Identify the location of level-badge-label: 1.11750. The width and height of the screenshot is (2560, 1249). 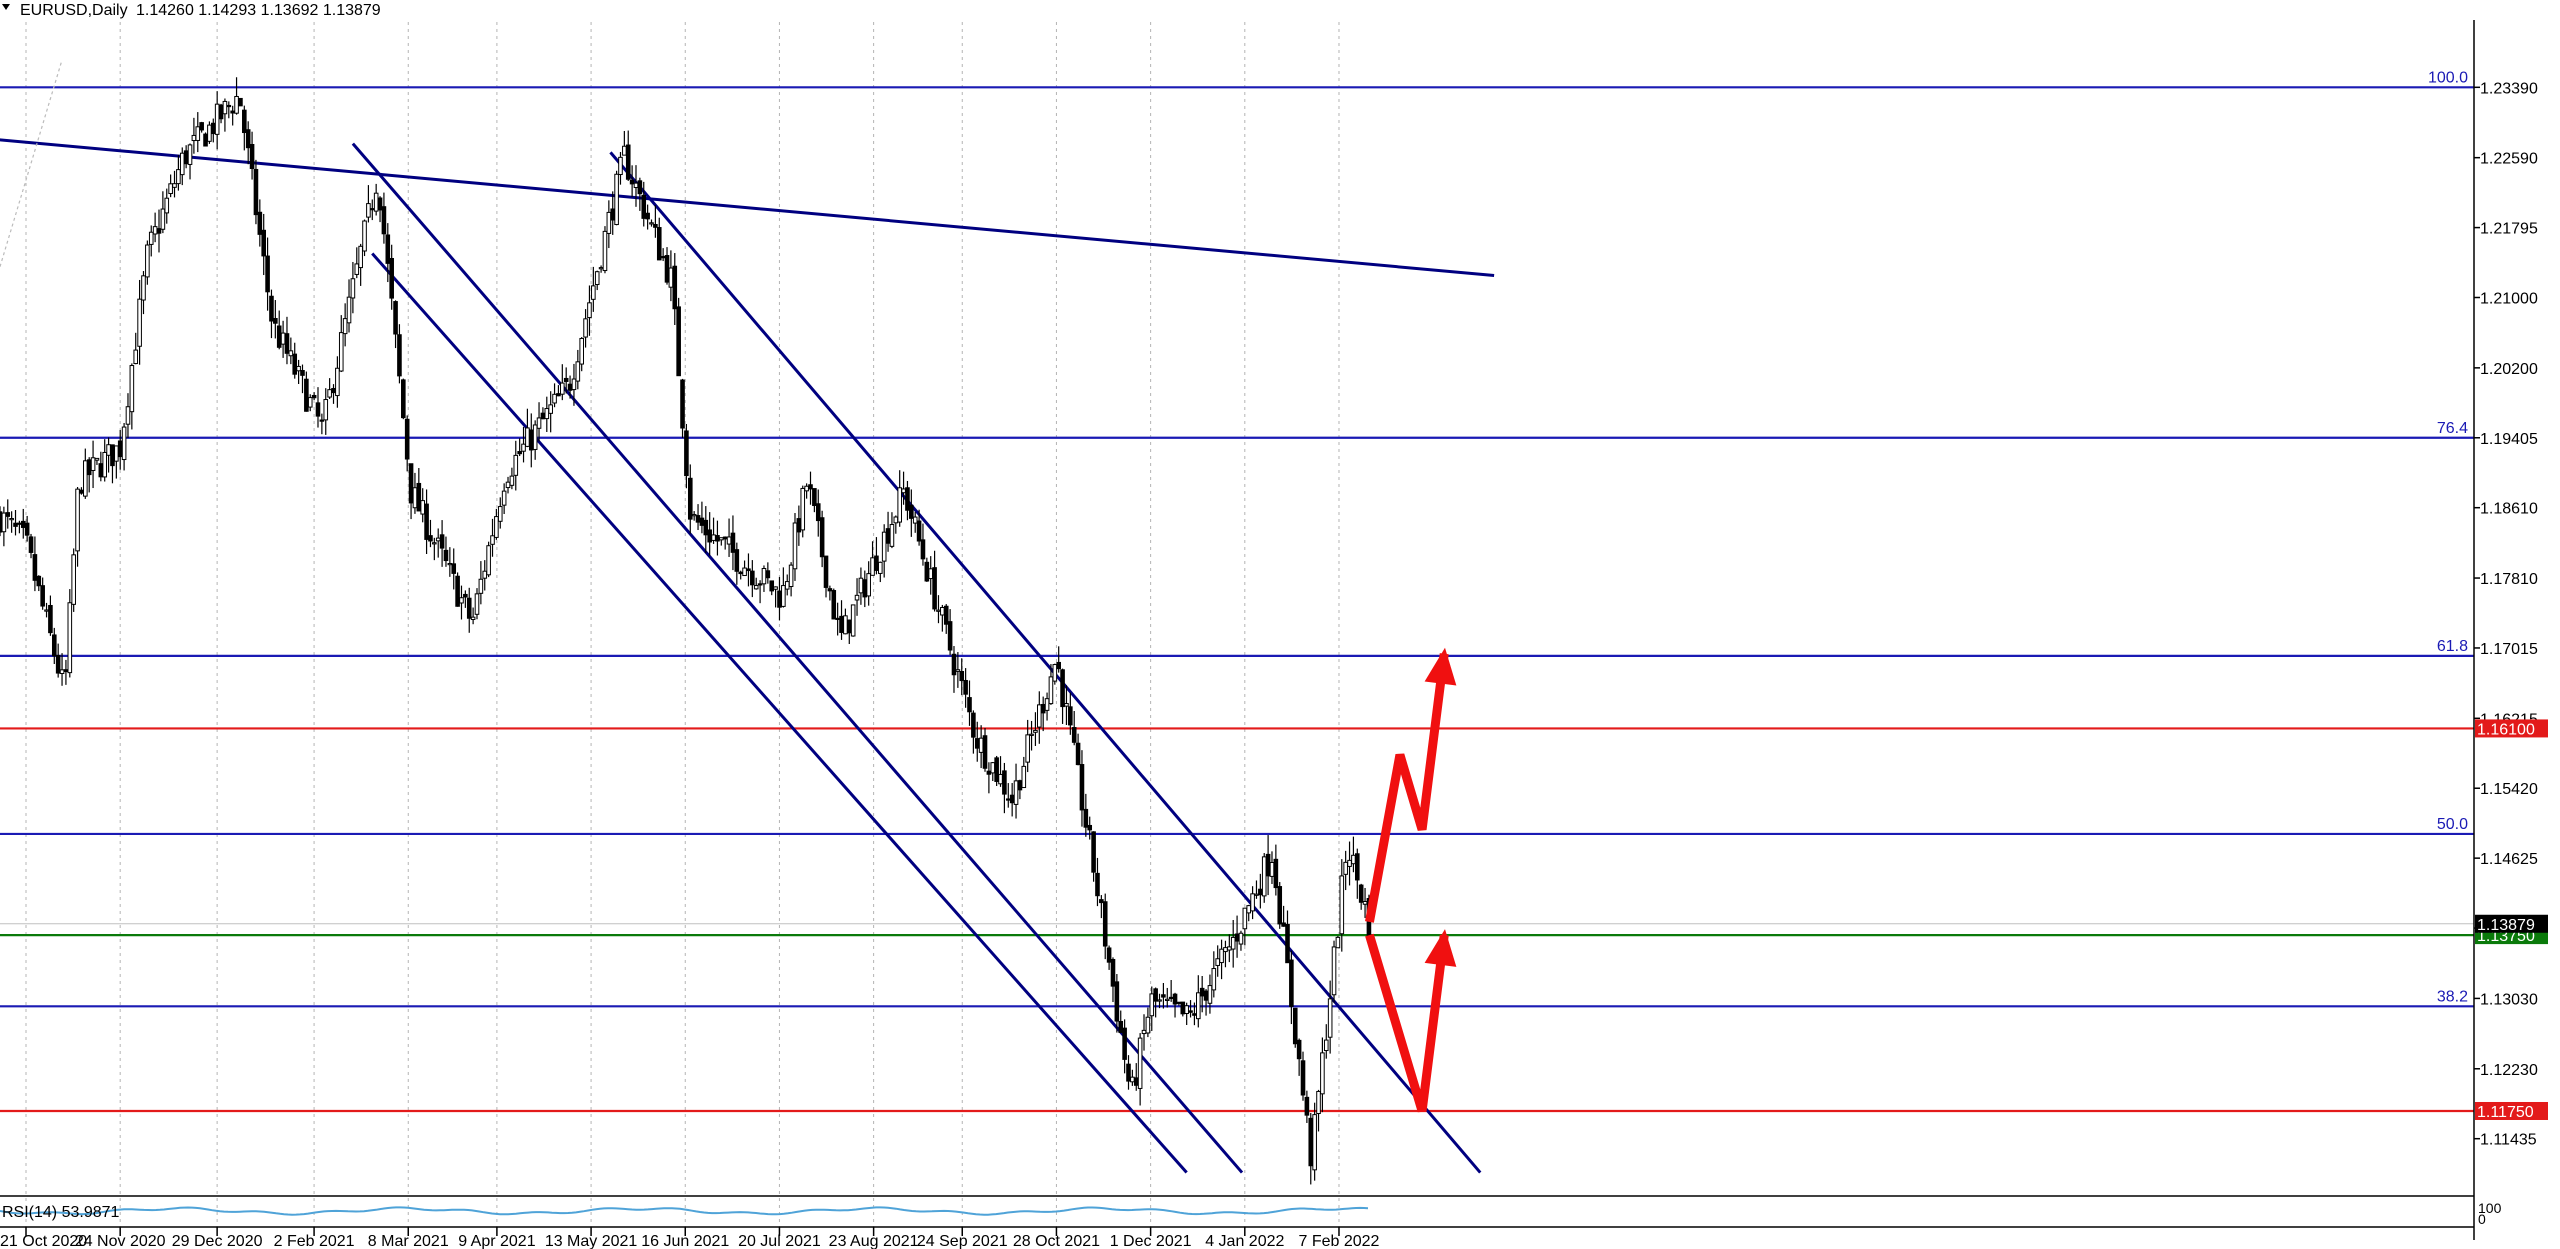
(2505, 1112).